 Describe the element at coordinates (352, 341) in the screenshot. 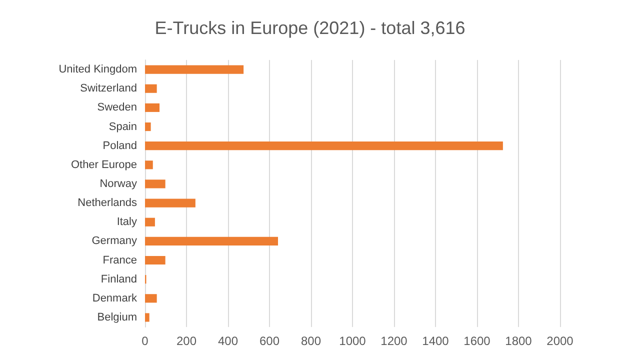

I see `x-tick-label: 1000` at that location.